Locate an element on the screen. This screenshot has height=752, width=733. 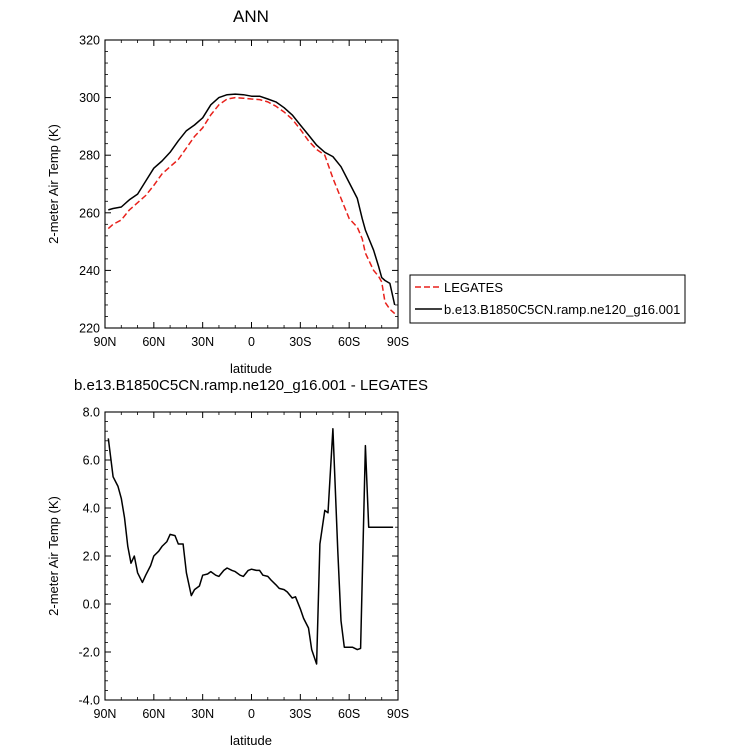
top-xtick-label: 30S is located at coordinates (300, 342).